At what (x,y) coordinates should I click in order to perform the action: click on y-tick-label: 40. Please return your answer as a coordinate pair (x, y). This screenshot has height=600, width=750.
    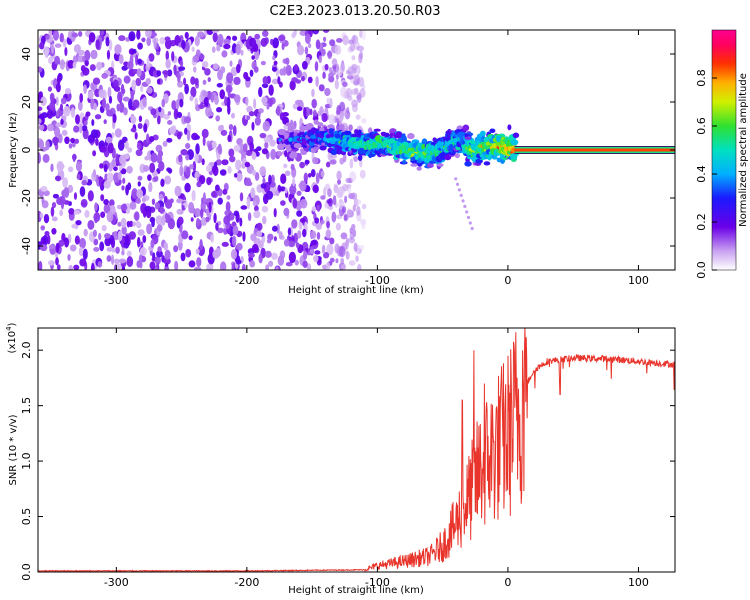
    Looking at the image, I should click on (26, 54).